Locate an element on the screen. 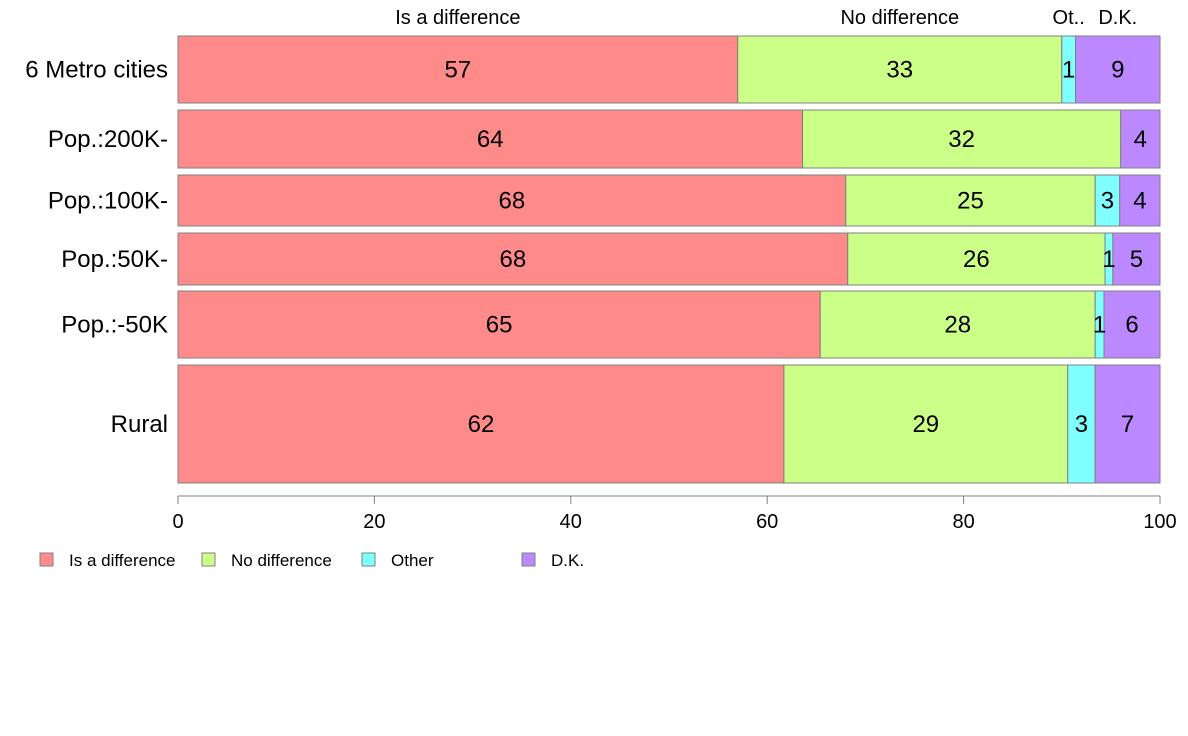 The image size is (1188, 736). x-tick-label: 80 is located at coordinates (963, 522).